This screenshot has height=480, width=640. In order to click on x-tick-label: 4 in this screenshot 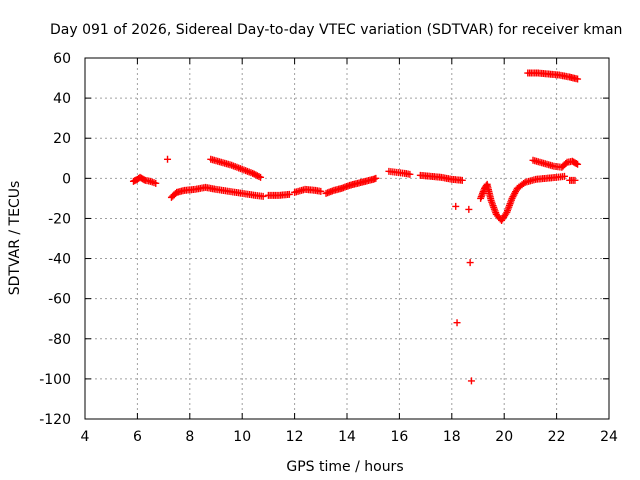, I will do `click(85, 437)`.